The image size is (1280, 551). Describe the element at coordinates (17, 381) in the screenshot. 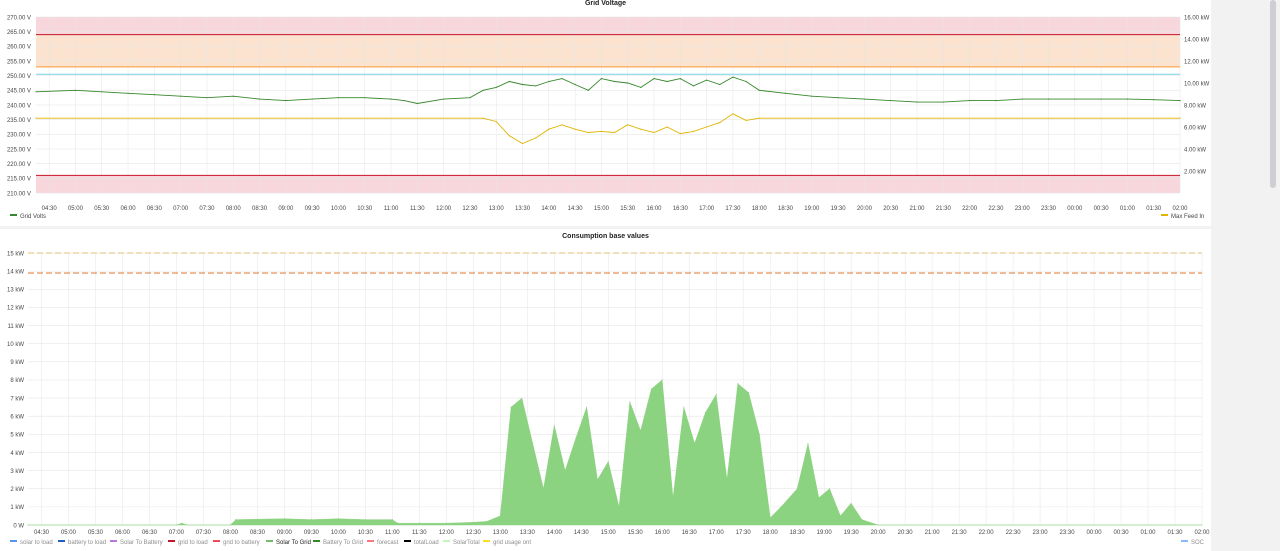

I see `y-tick-label: 8 kW` at that location.